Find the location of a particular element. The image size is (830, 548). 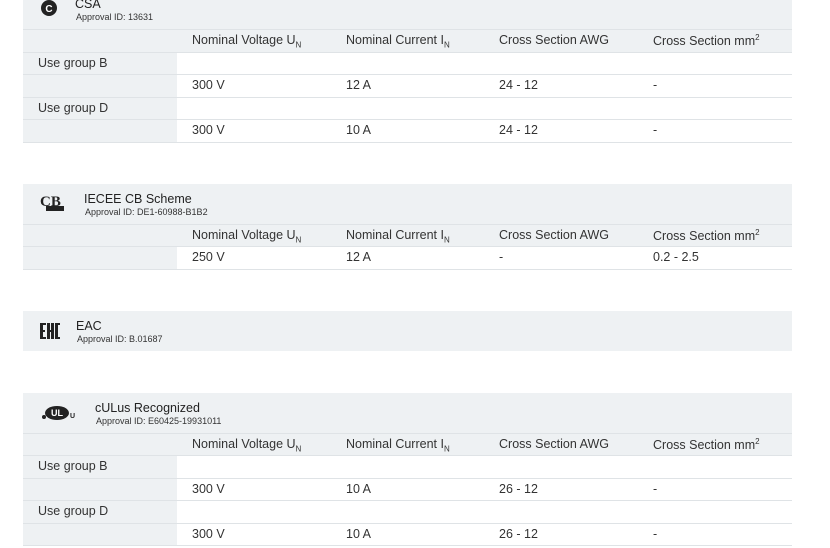

approval-id: Approval ID: E60425-19931011 is located at coordinates (159, 420).